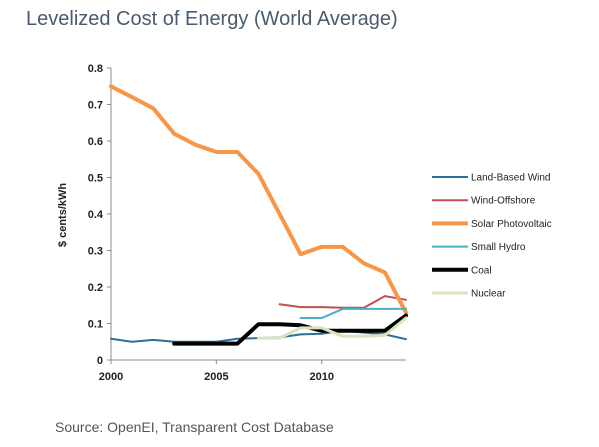  Describe the element at coordinates (95, 288) in the screenshot. I see `y-tick-label: 0.2` at that location.